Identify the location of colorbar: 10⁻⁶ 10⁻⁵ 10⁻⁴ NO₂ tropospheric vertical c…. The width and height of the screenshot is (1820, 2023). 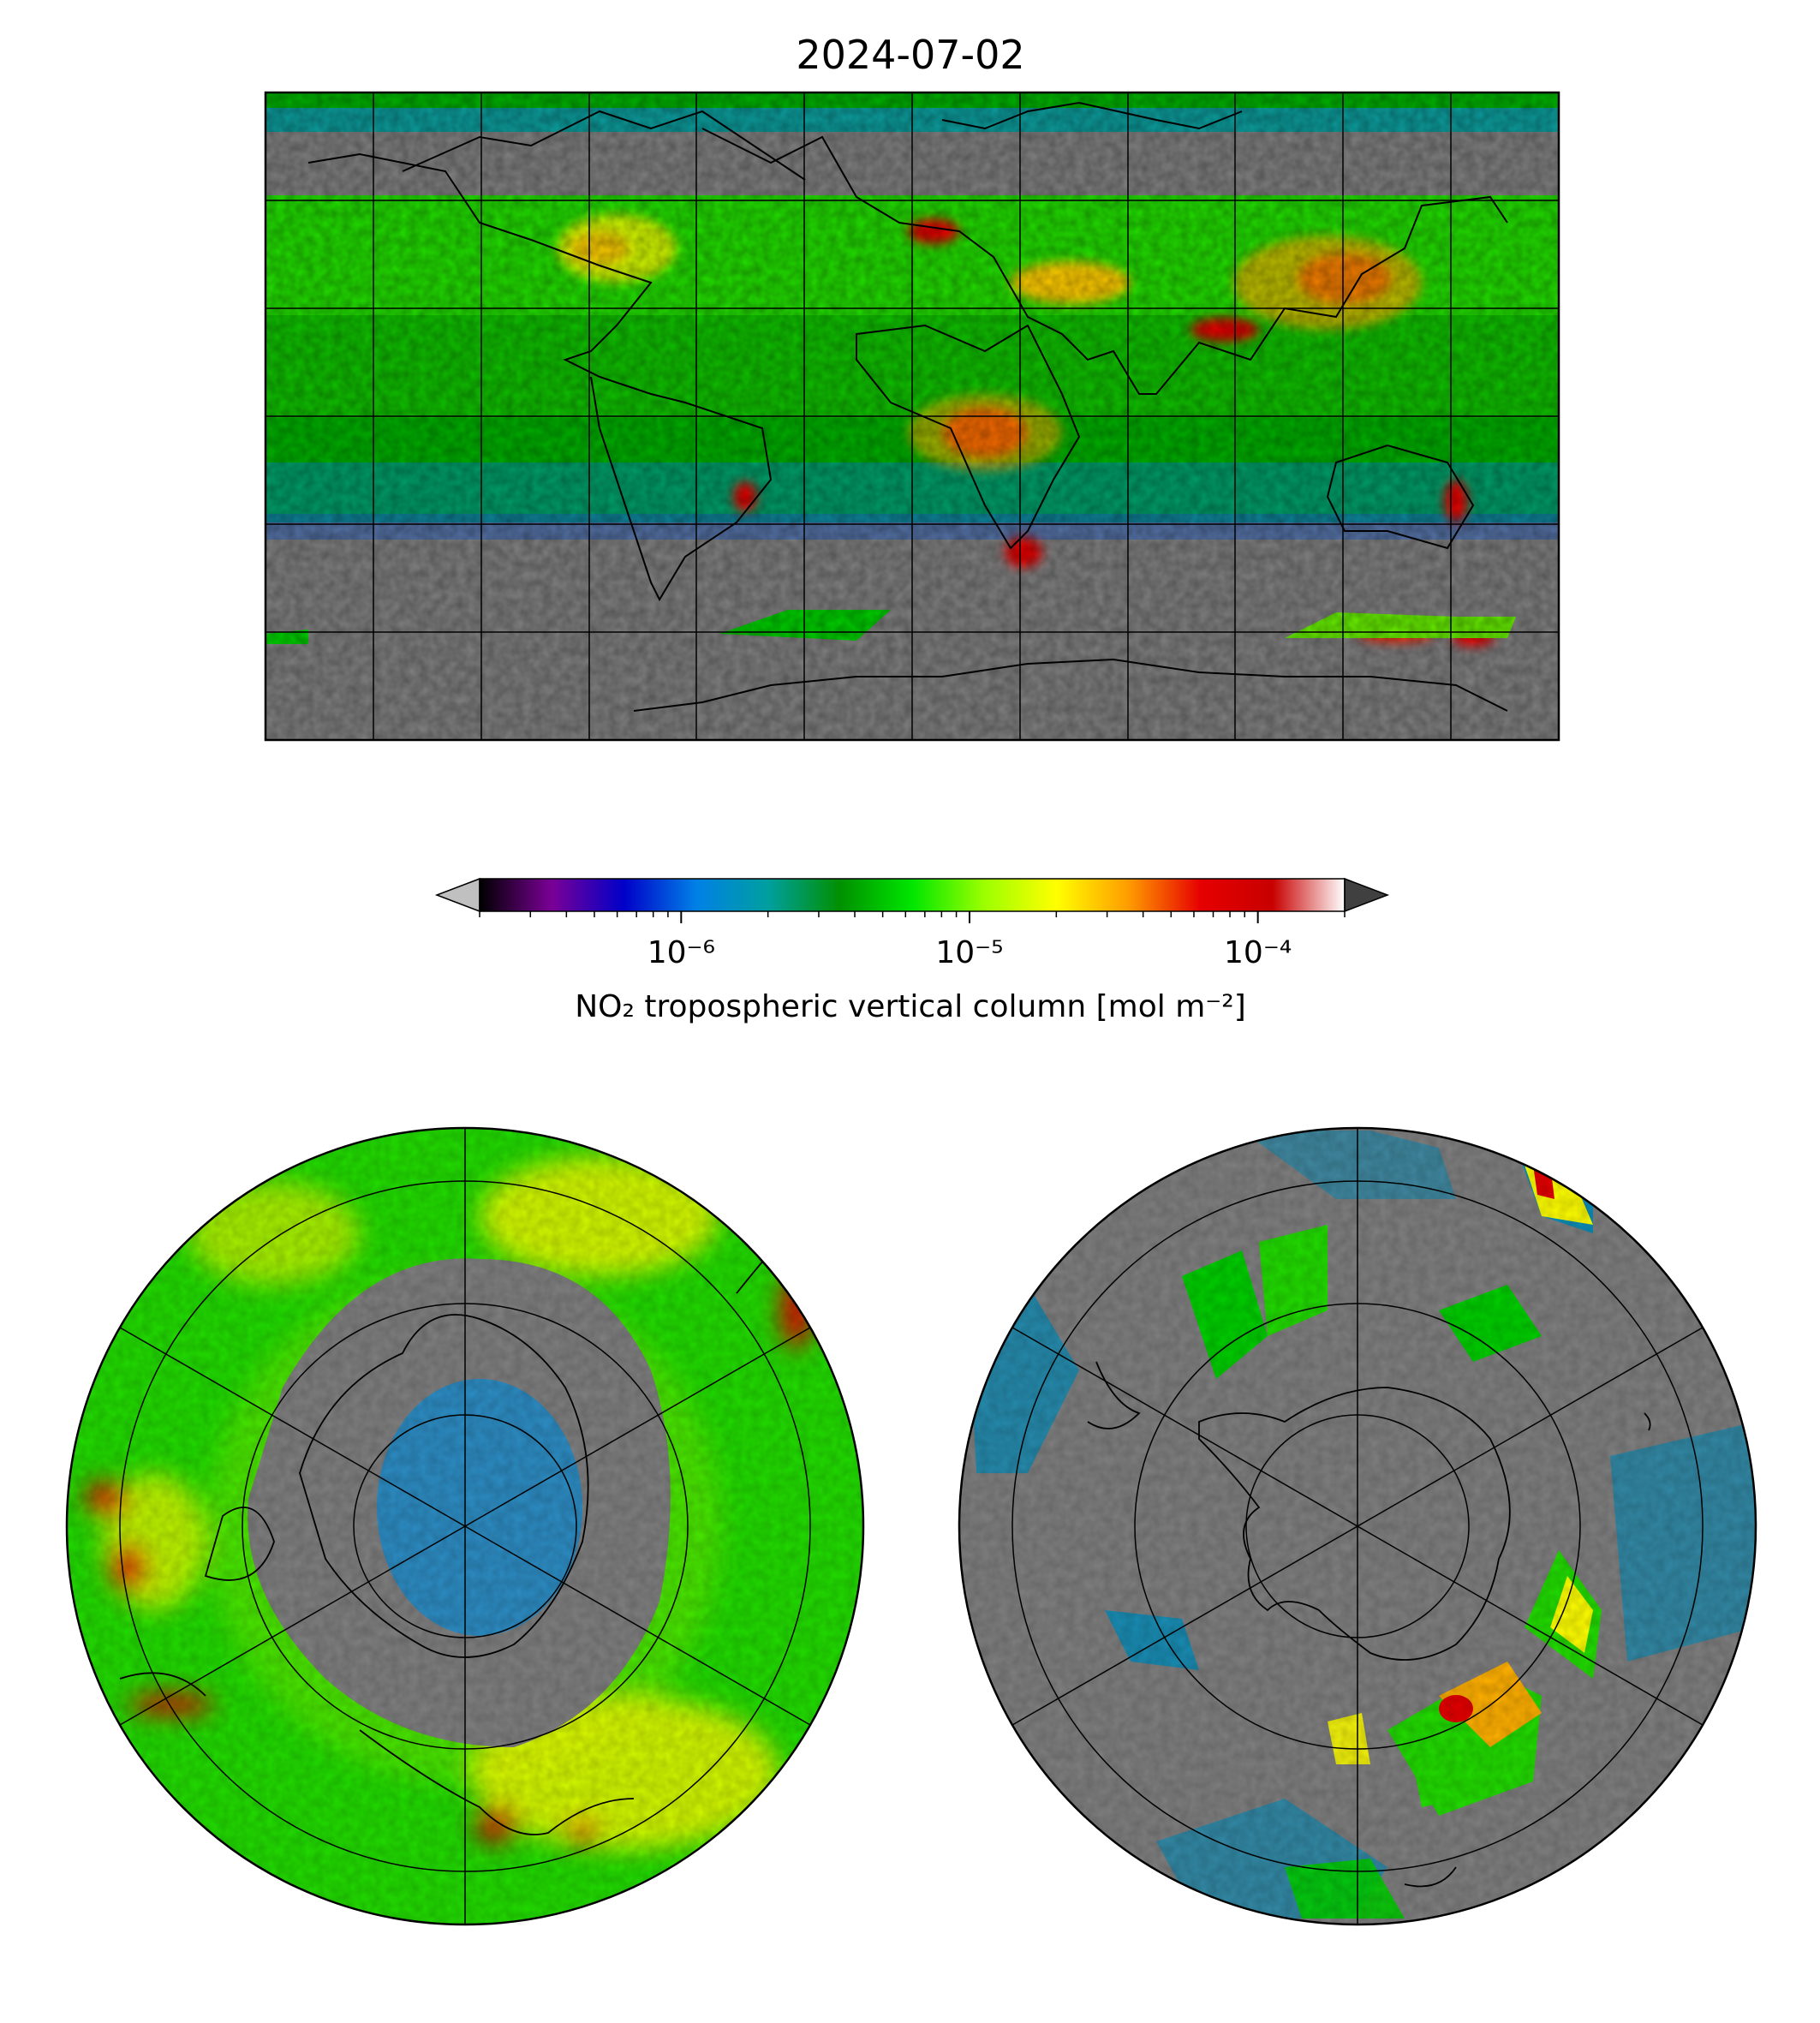
(912, 950).